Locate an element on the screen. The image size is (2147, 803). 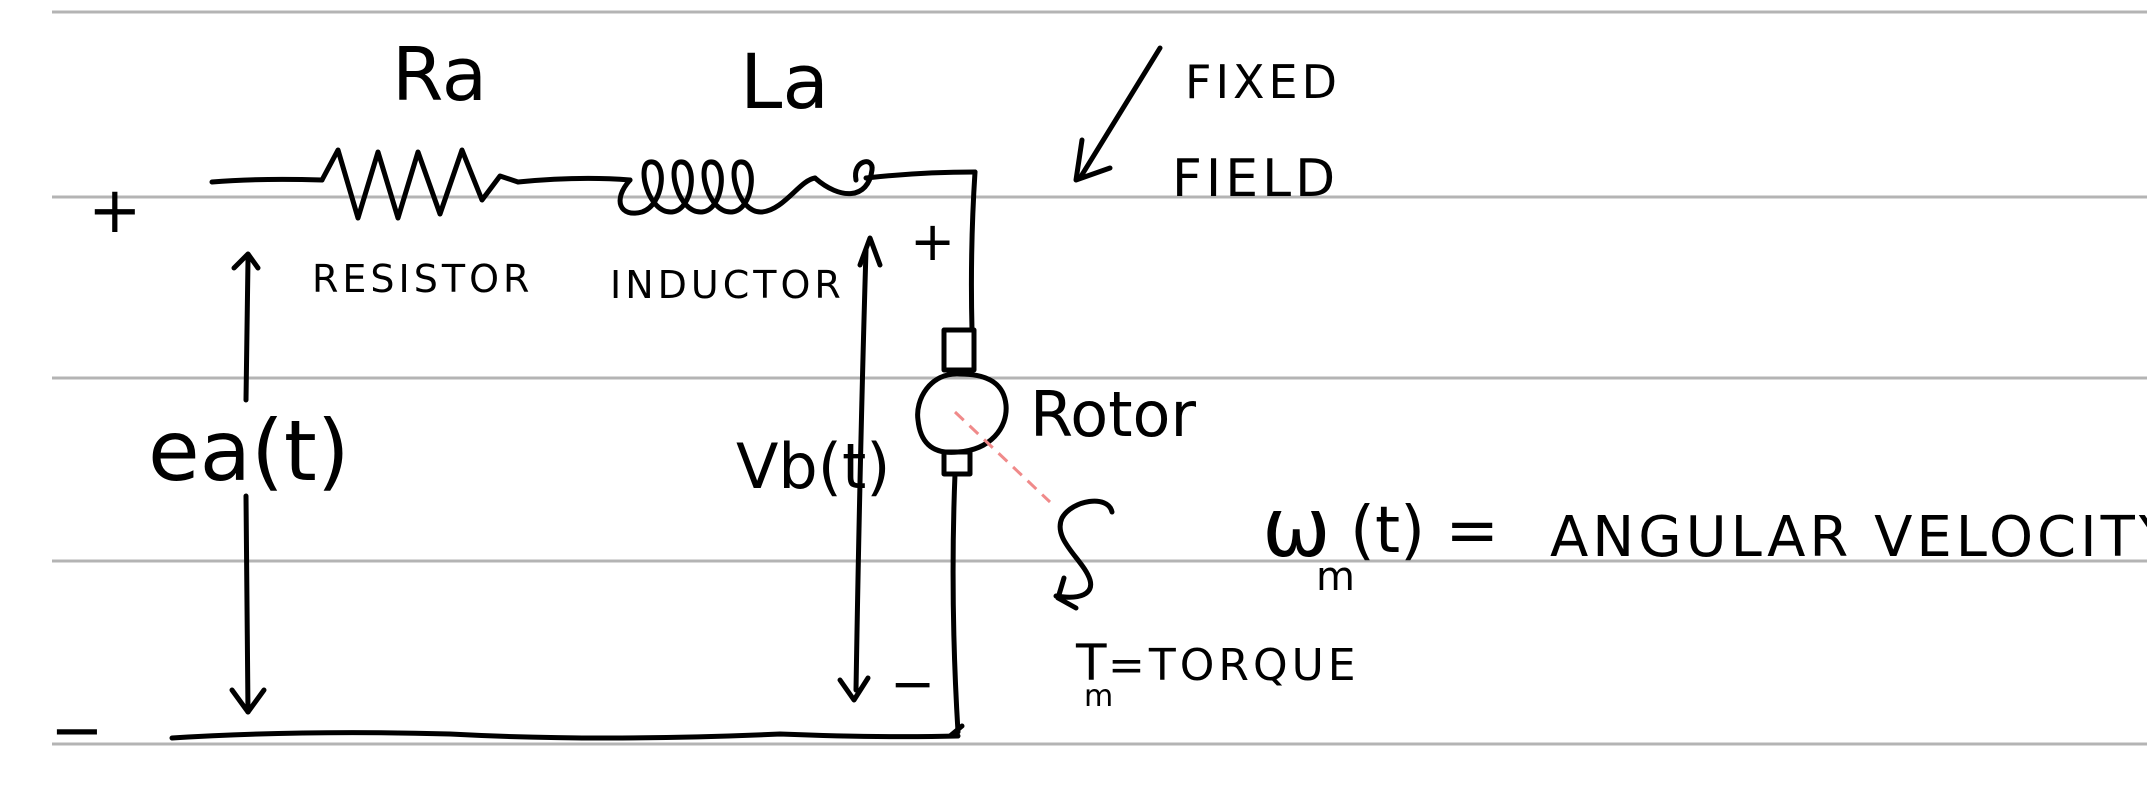
plus-right-sign: + is located at coordinates (932, 241).